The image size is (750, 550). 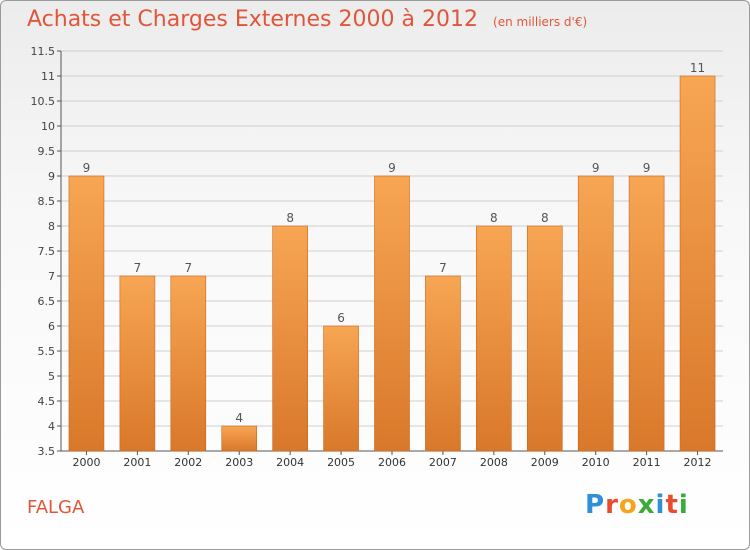 What do you see at coordinates (494, 338) in the screenshot?
I see `bar-2008` at bounding box center [494, 338].